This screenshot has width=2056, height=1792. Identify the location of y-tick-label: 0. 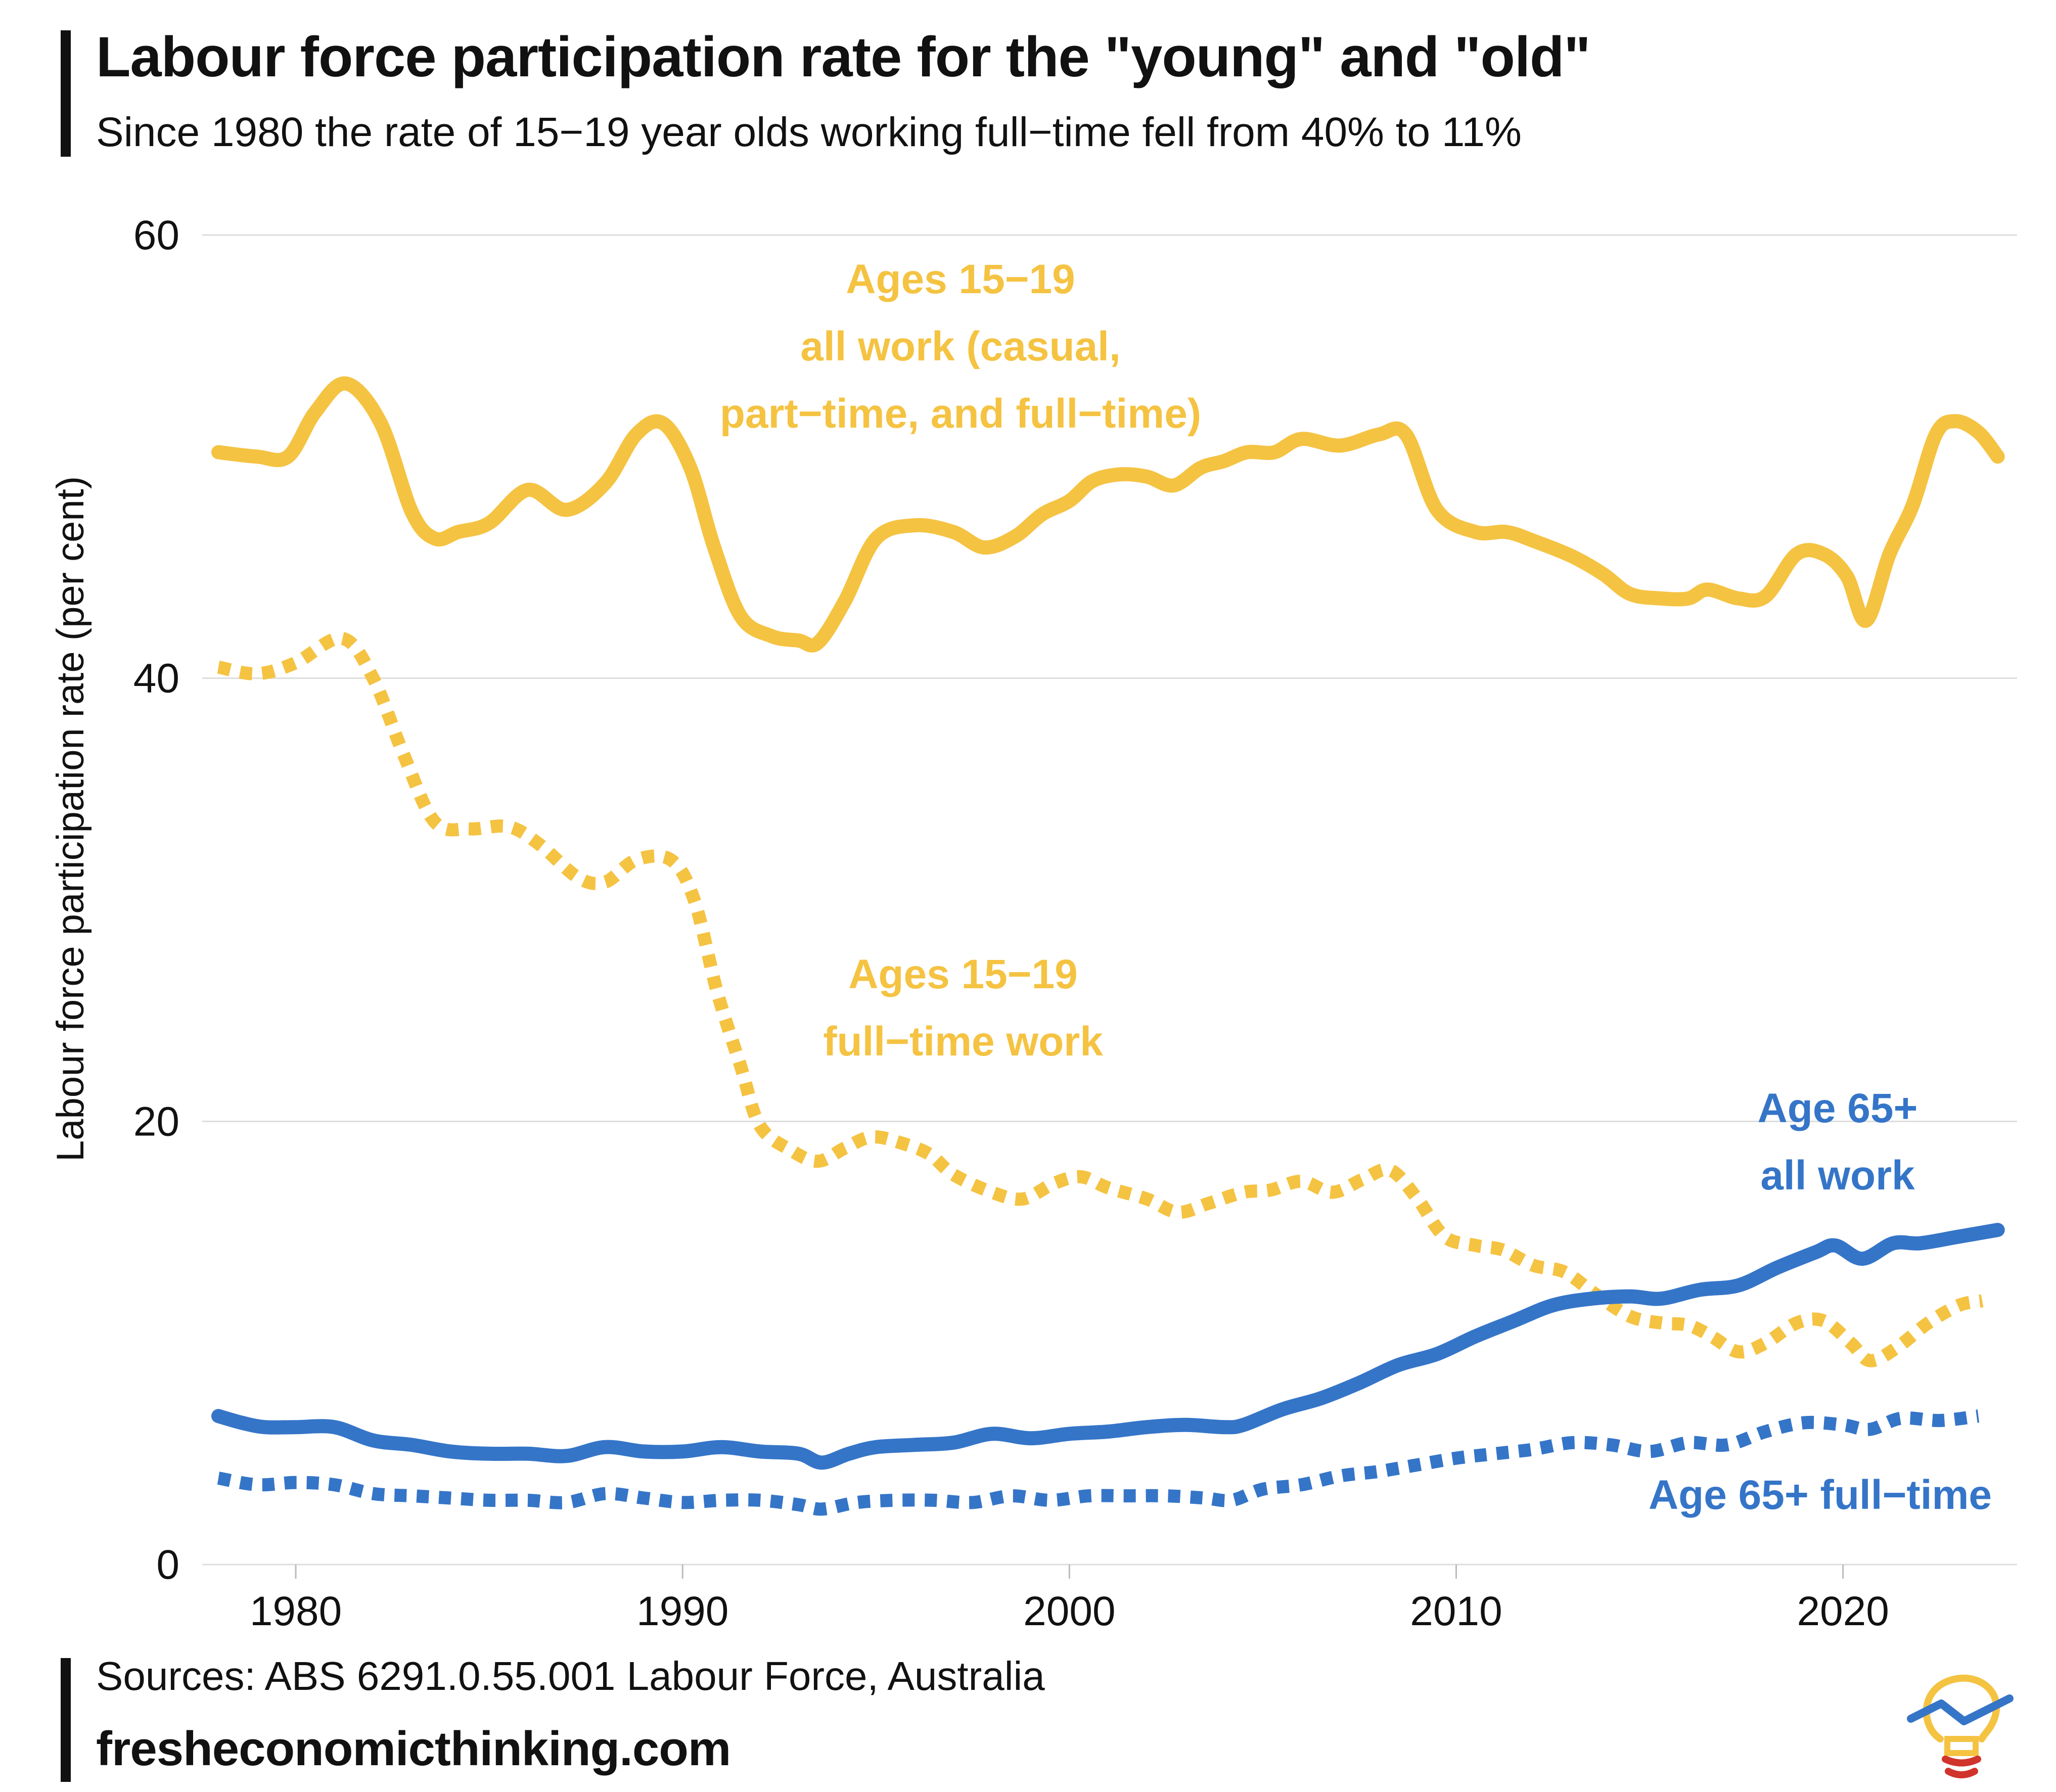
(167, 1565).